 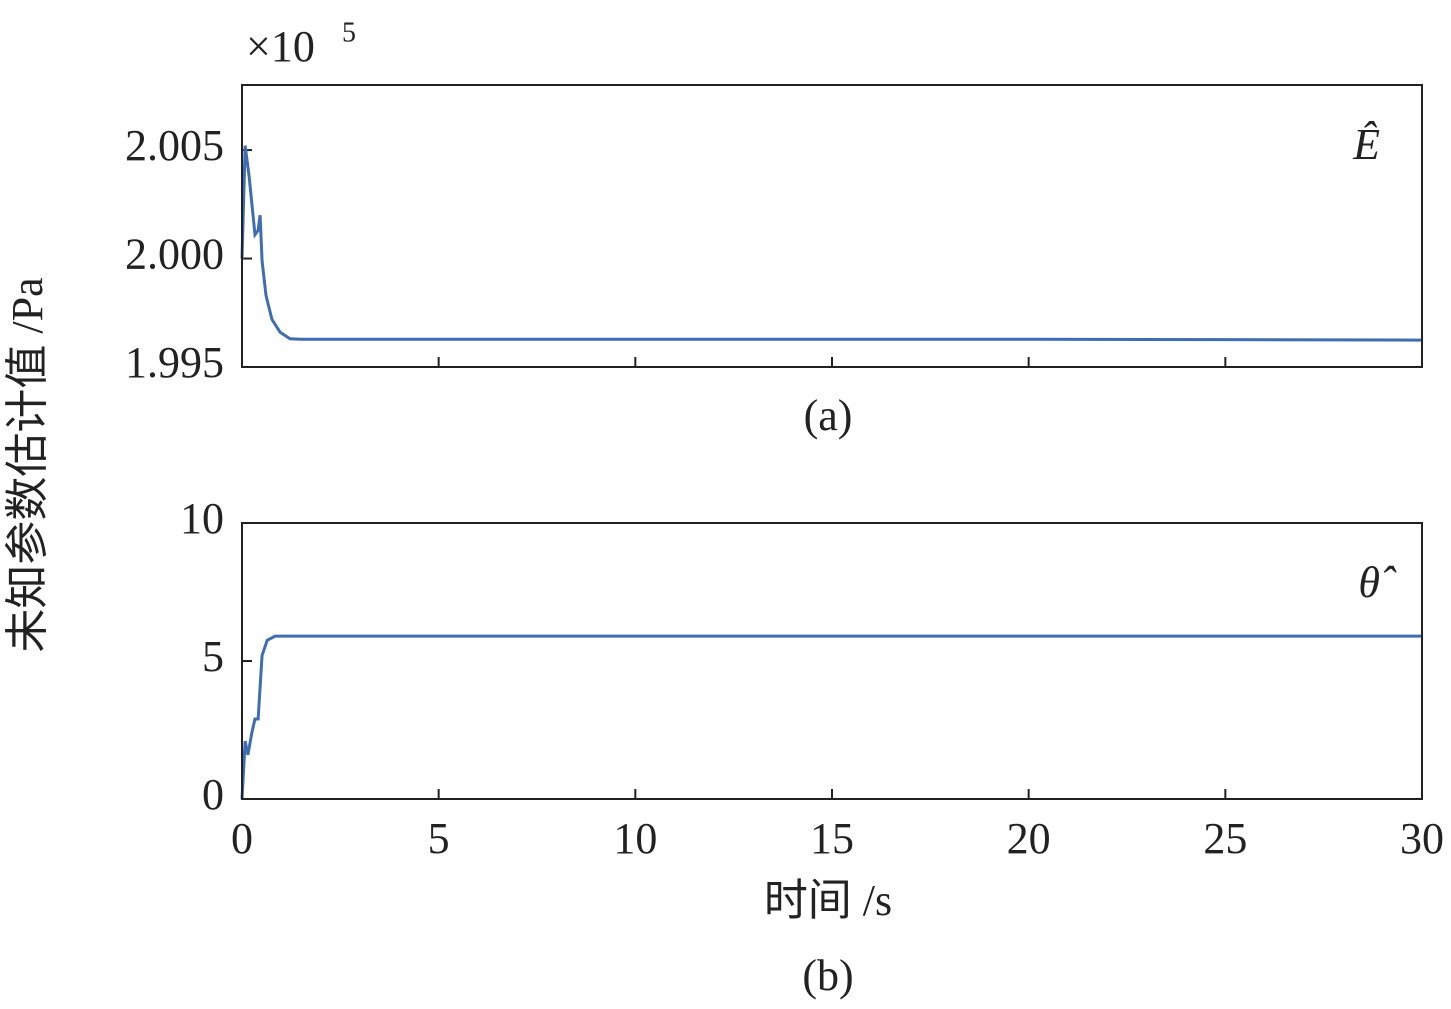 I want to click on y-tick-label: 2.000, so click(x=174, y=254).